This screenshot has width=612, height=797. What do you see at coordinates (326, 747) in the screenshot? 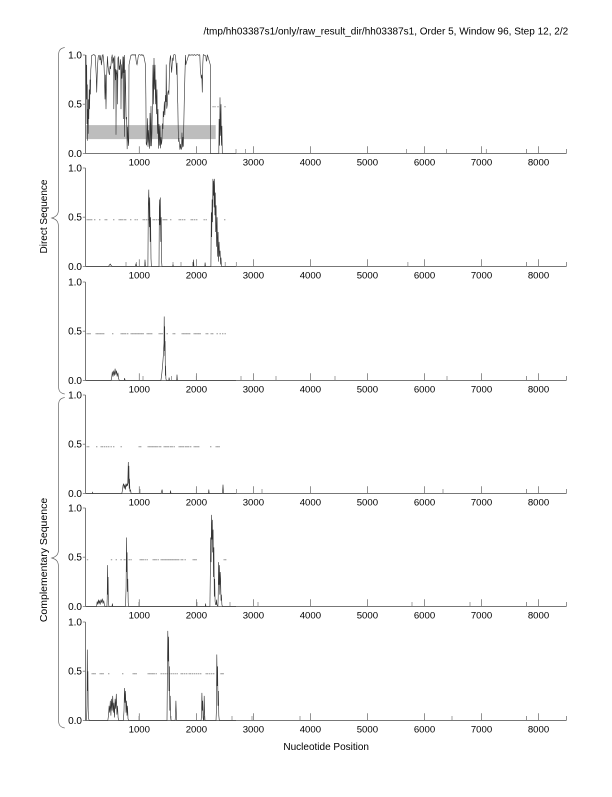
I see `svg-text: Nucleotide Position` at bounding box center [326, 747].